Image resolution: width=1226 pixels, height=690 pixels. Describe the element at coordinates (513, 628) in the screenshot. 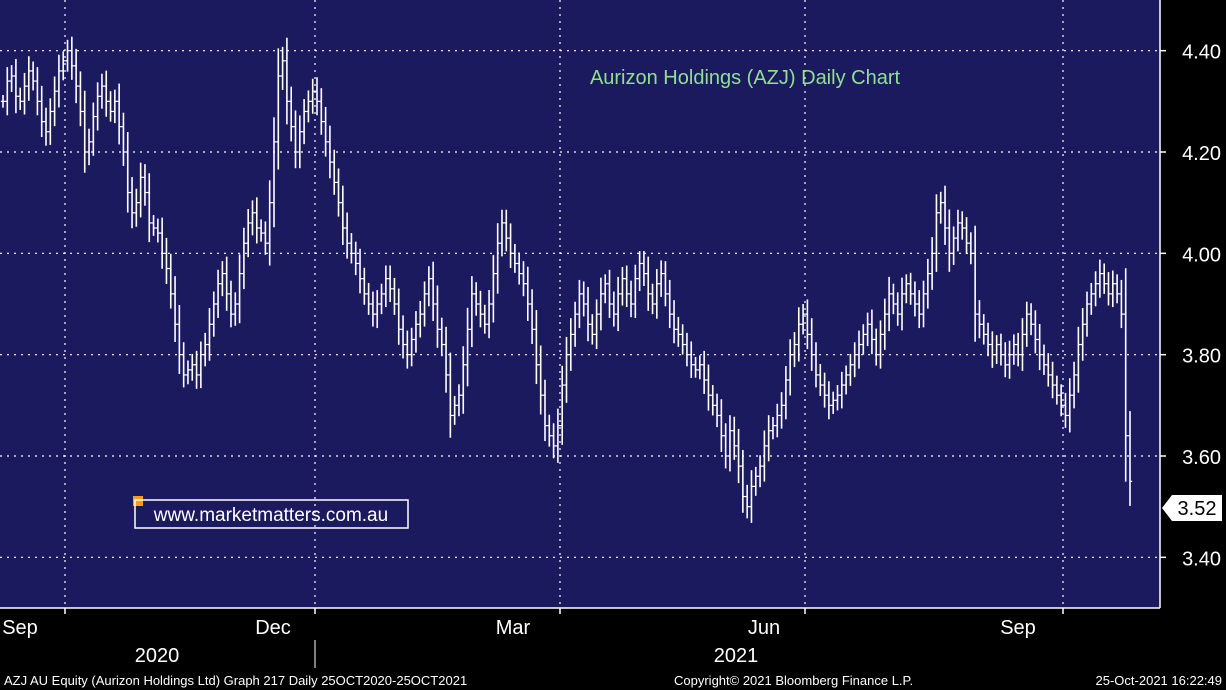

I see `x-month-label: Mar` at that location.